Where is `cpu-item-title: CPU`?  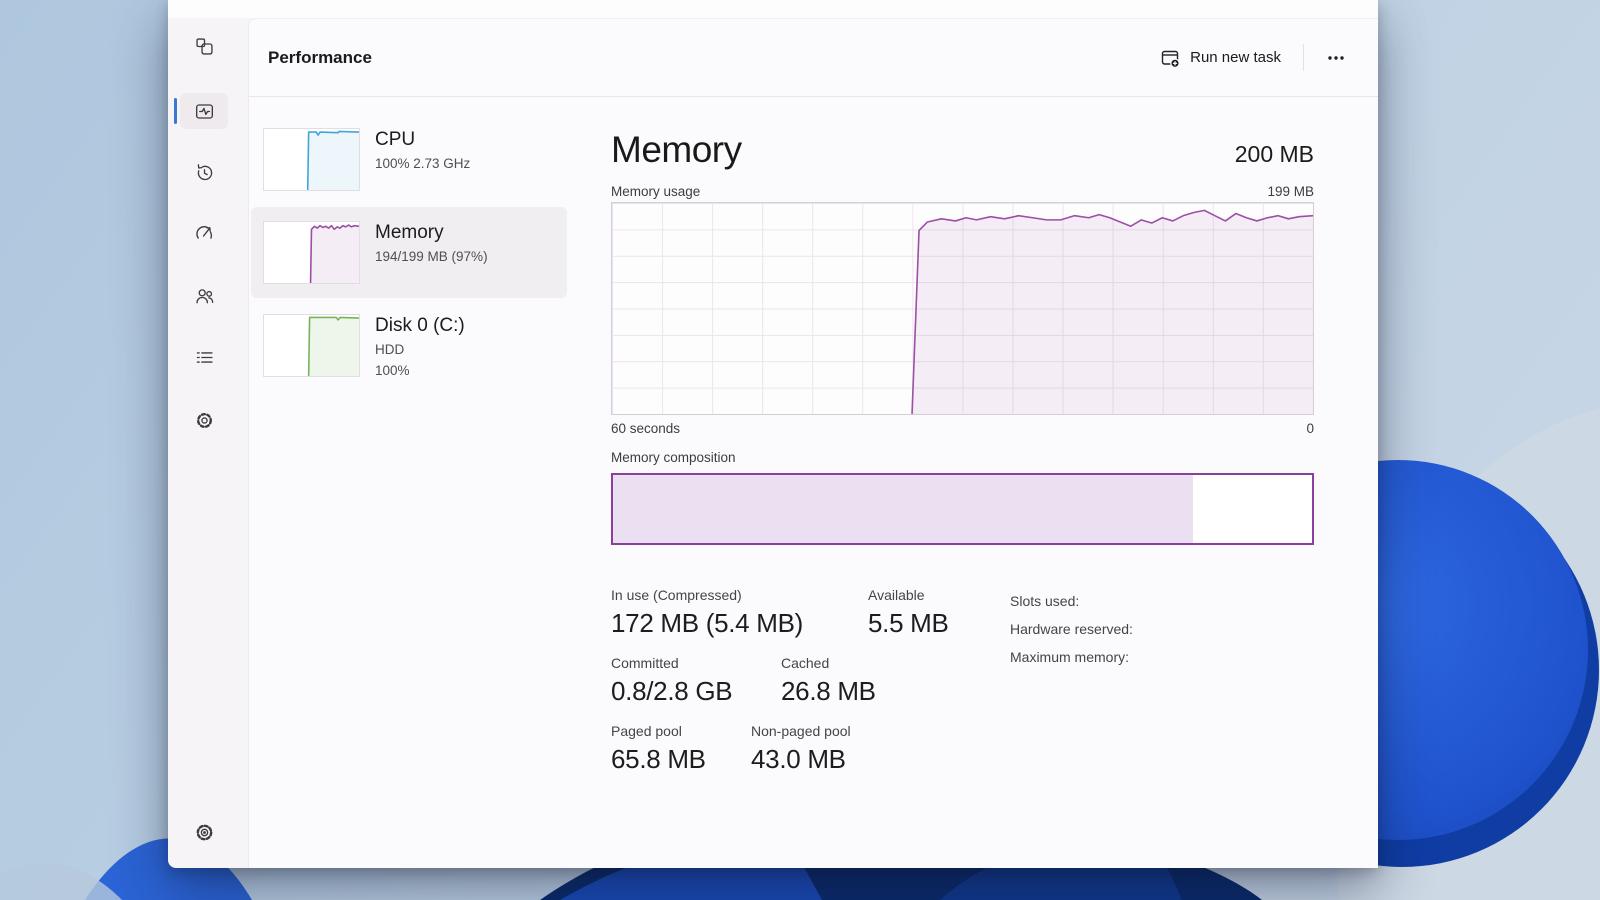 cpu-item-title: CPU is located at coordinates (395, 139).